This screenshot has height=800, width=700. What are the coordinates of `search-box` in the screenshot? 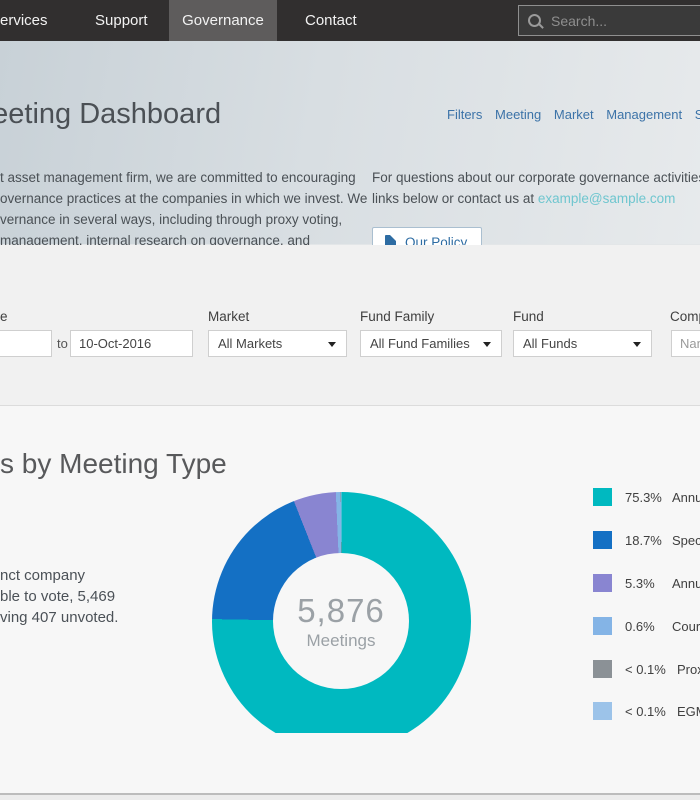 It's located at (609, 20).